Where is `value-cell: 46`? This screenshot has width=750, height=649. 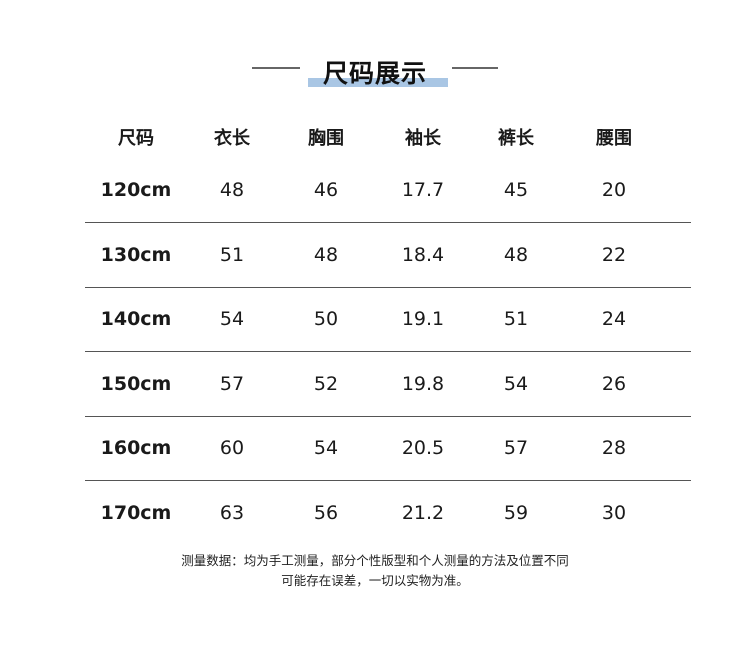 value-cell: 46 is located at coordinates (326, 190).